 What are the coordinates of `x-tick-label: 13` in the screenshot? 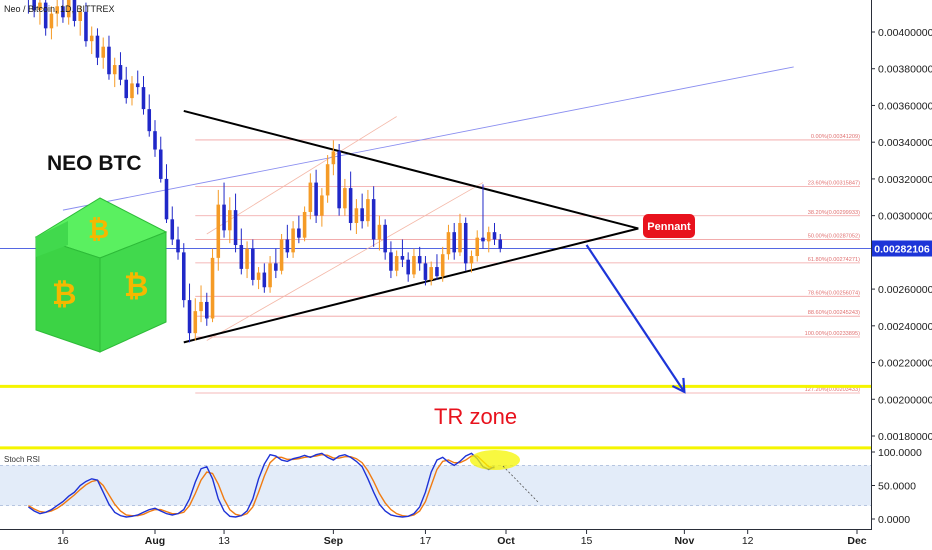 It's located at (224, 541).